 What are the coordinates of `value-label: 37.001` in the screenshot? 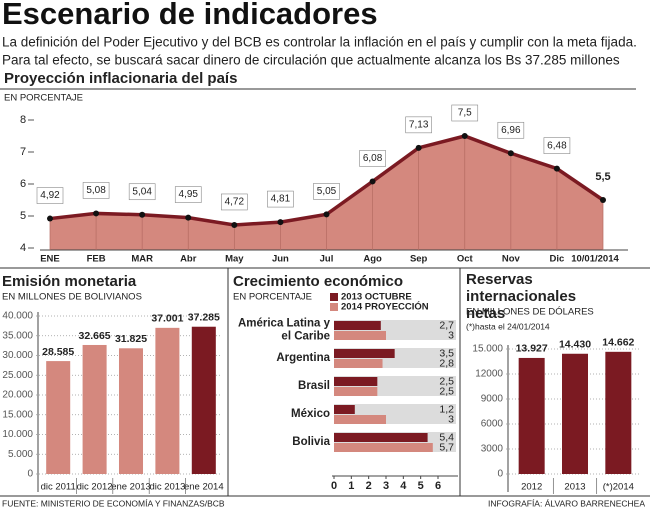 It's located at (167, 319).